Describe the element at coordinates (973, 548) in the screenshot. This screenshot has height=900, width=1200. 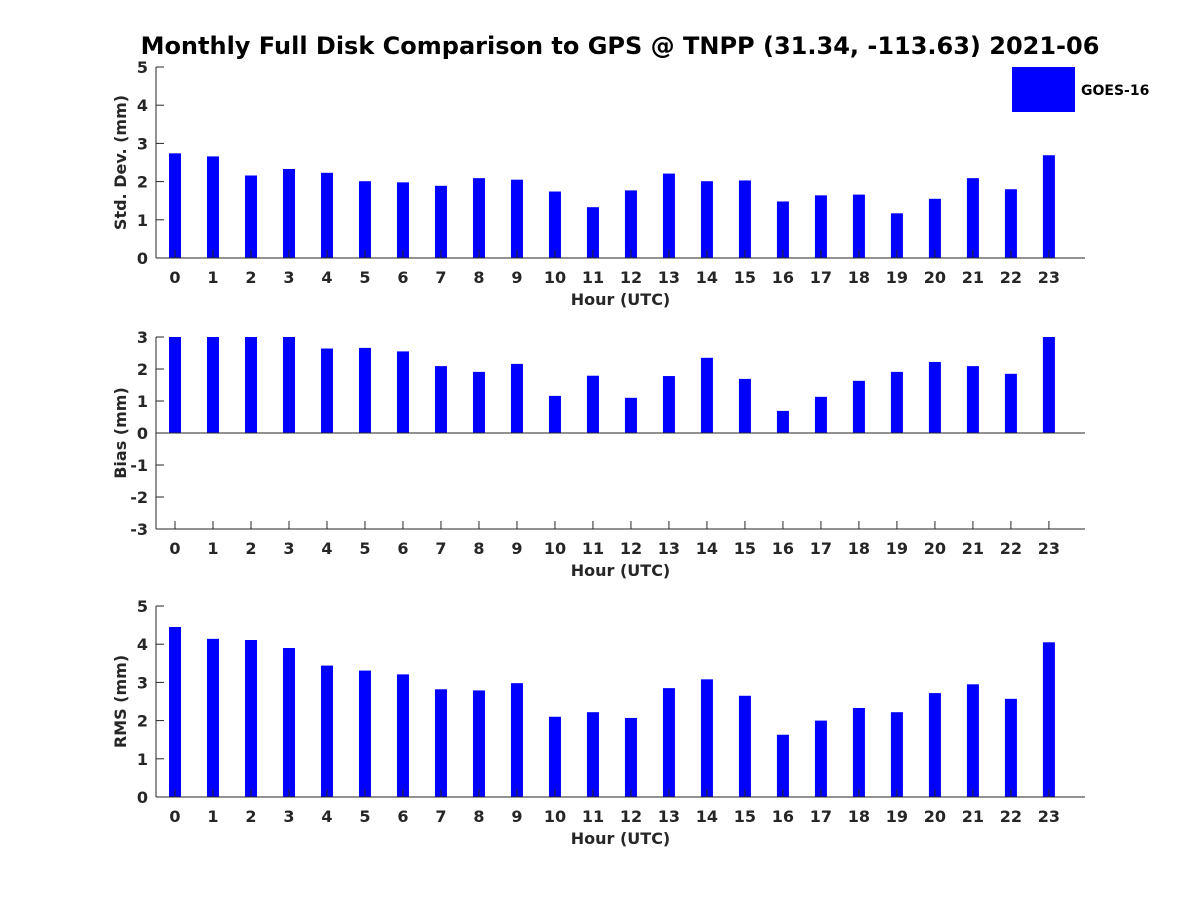
I see `bias-x-tick-label: 21` at that location.